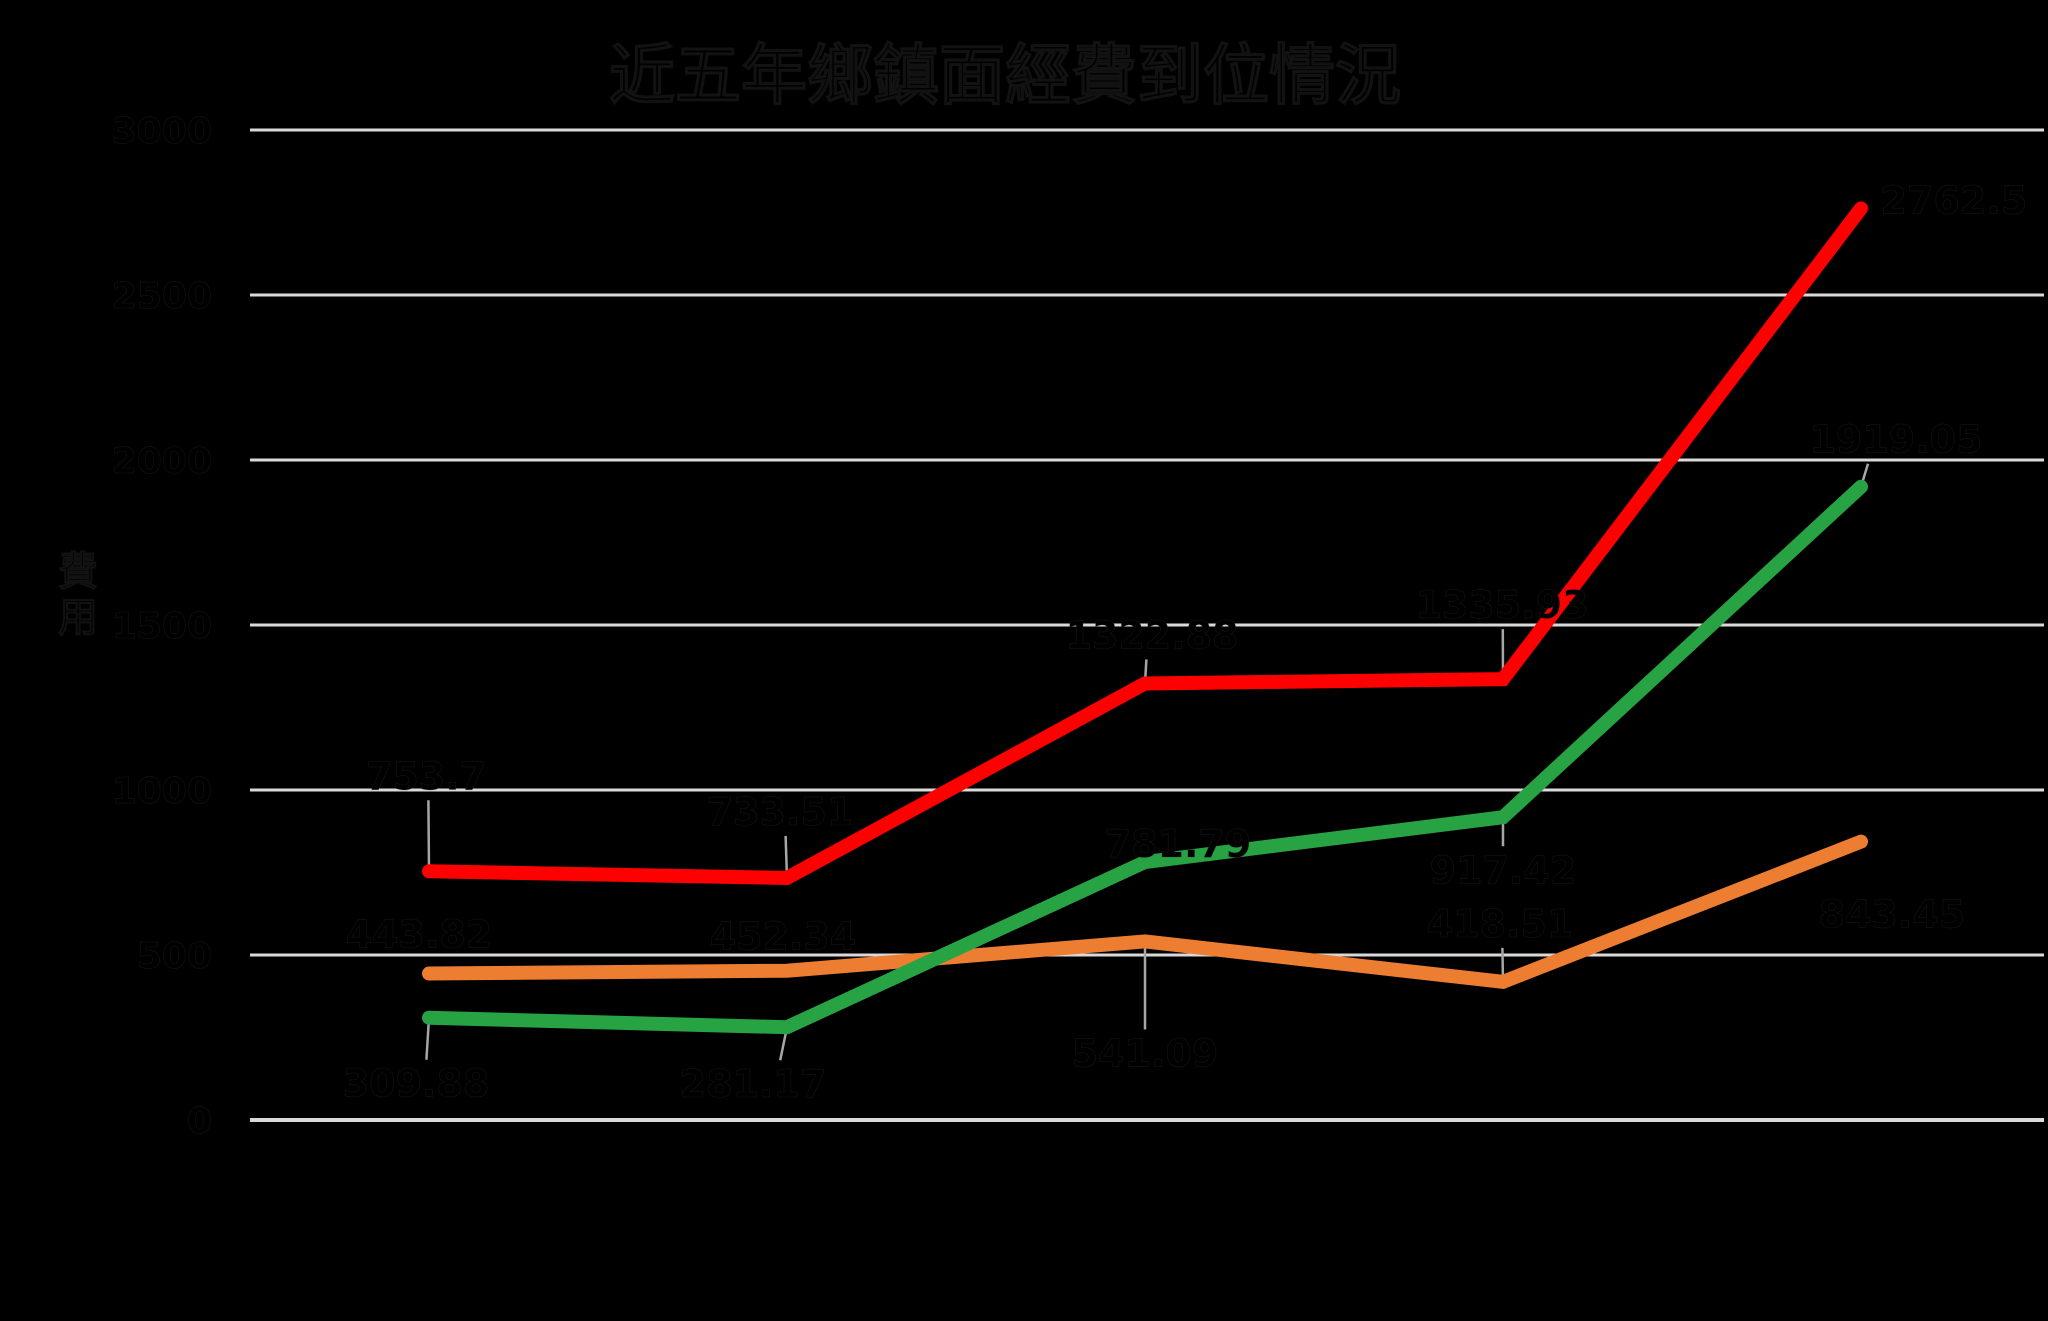  Describe the element at coordinates (753, 1084) in the screenshot. I see `data-label: 281.17` at that location.